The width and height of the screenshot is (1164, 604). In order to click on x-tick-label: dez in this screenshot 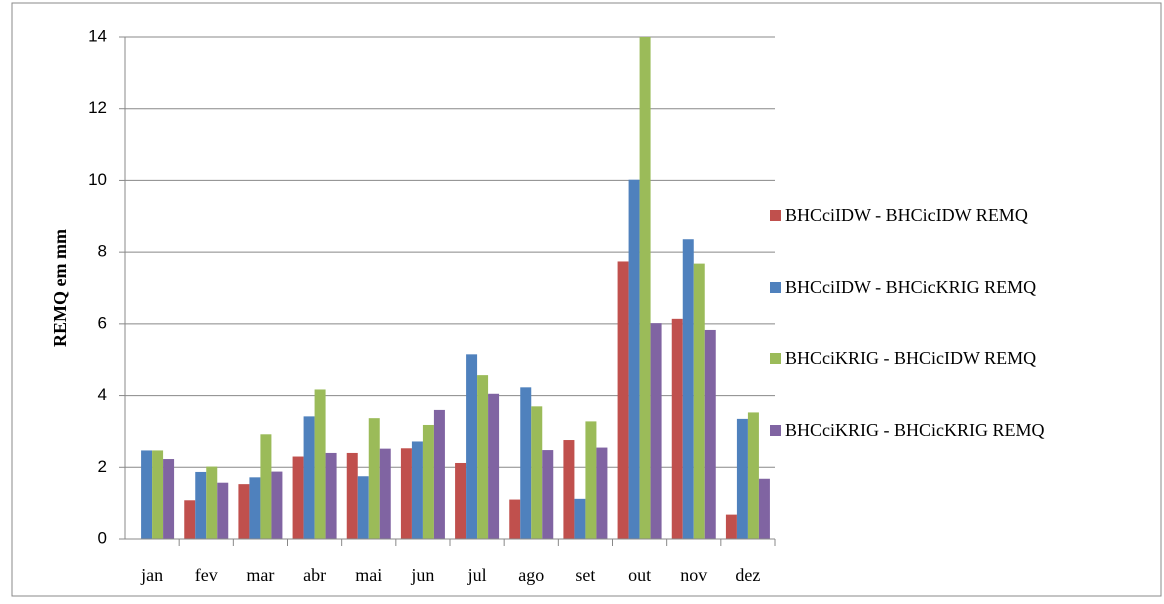, I will do `click(747, 575)`.